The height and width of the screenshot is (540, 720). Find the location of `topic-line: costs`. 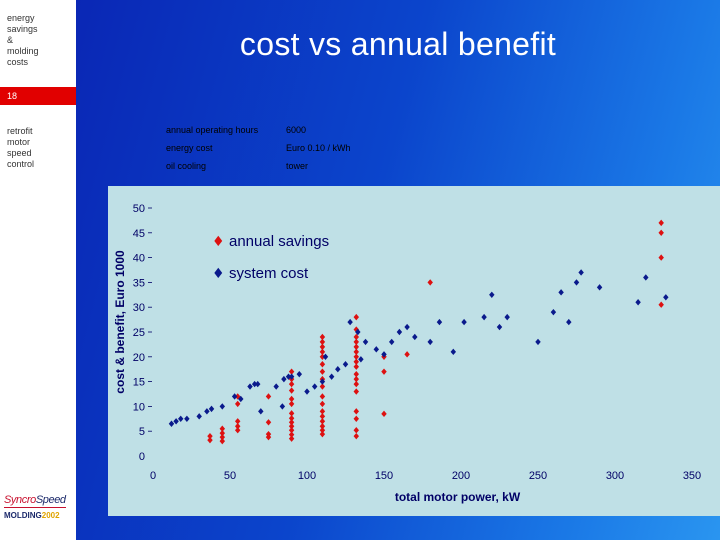

topic-line: costs is located at coordinates (18, 62).